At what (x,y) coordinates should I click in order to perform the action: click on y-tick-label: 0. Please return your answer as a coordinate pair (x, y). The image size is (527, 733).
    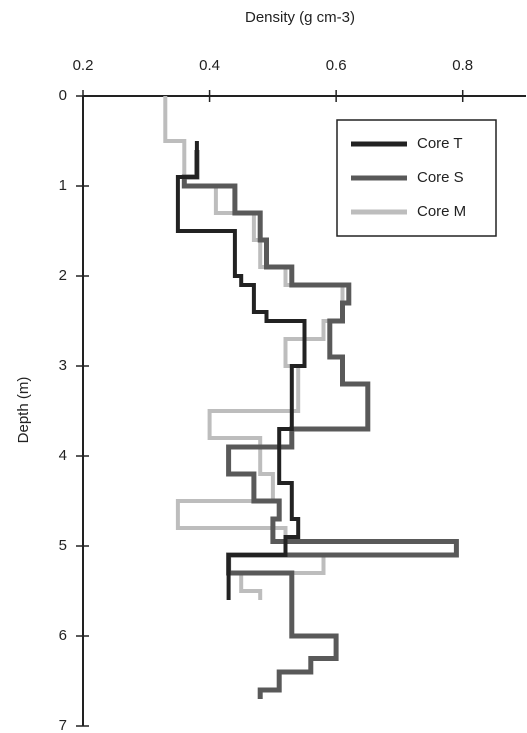
    Looking at the image, I should click on (63, 95).